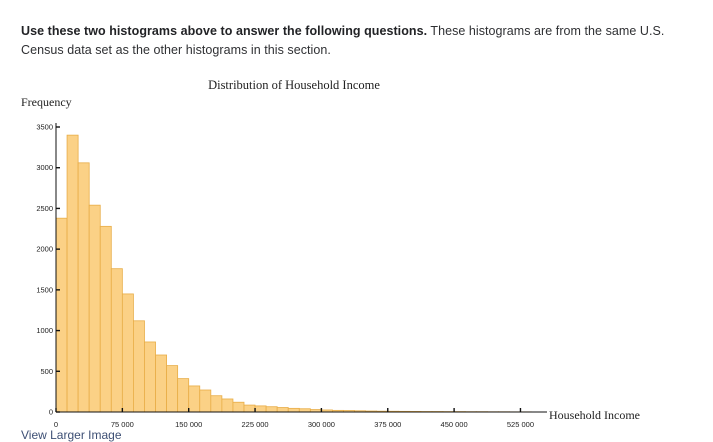 The width and height of the screenshot is (713, 442). I want to click on y-tick-label: 2000, so click(44, 249).